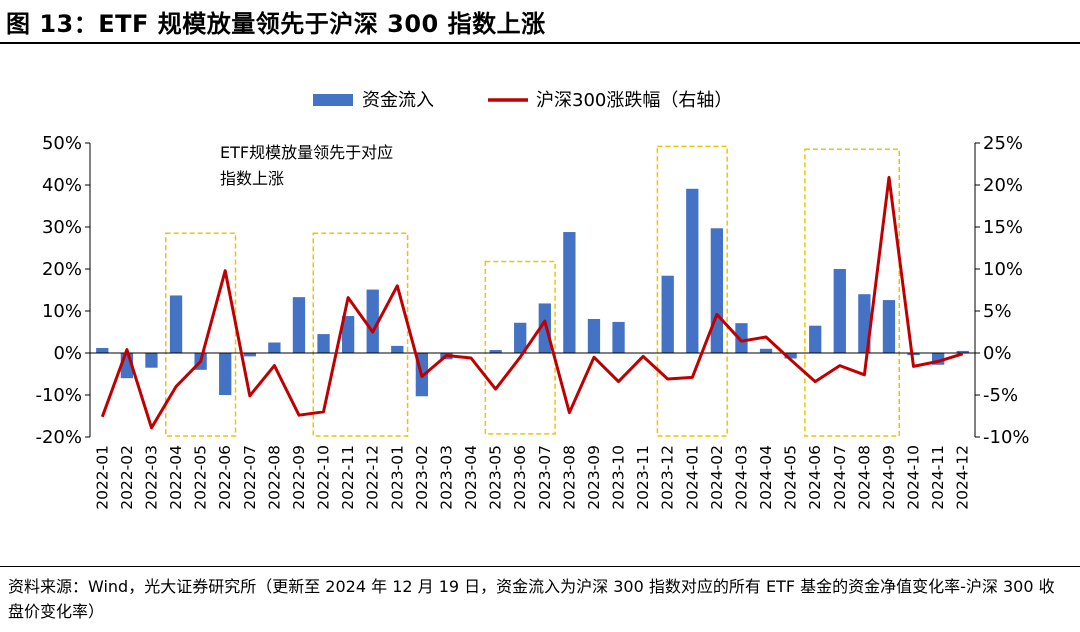 The image size is (1080, 632). What do you see at coordinates (62, 143) in the screenshot?
I see `left-tick-label: 50%` at bounding box center [62, 143].